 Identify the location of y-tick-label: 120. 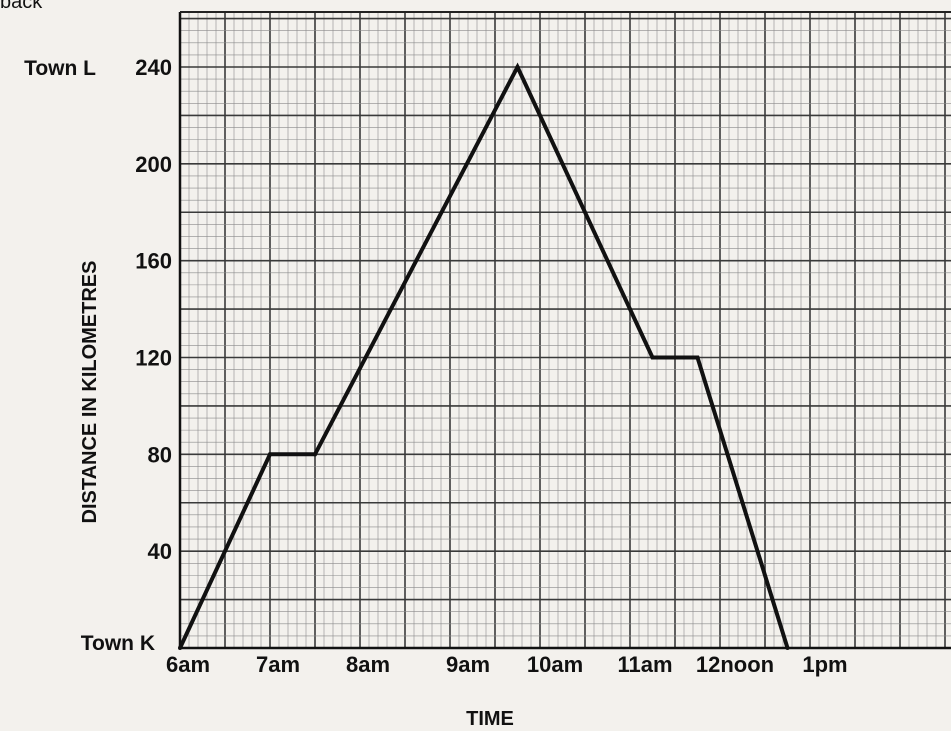
(153, 358).